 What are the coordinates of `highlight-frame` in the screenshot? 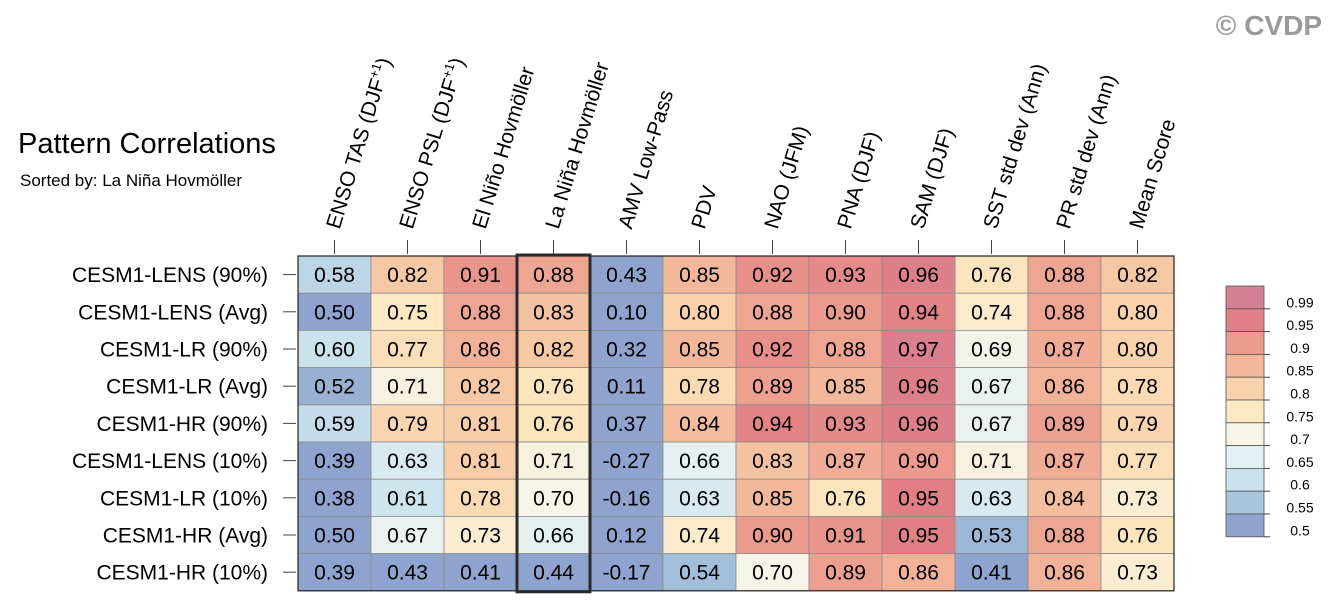 It's located at (553, 423).